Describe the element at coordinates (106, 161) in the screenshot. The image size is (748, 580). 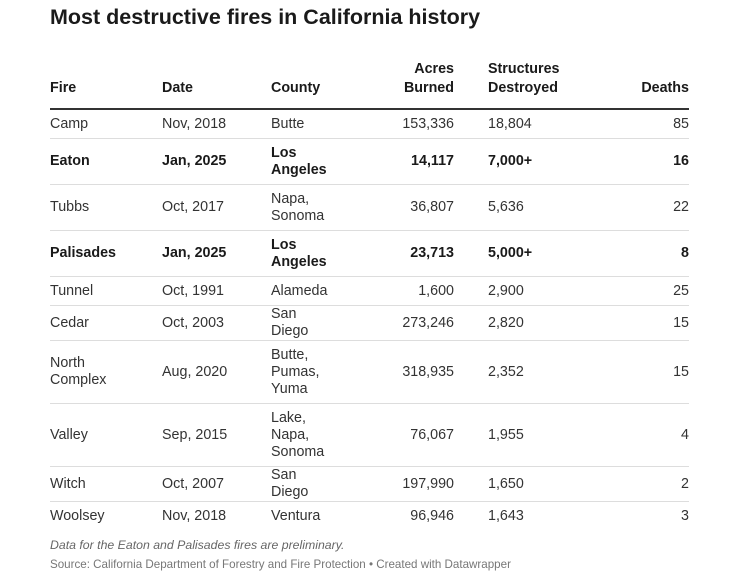
I see `cell-fire: Eaton` at that location.